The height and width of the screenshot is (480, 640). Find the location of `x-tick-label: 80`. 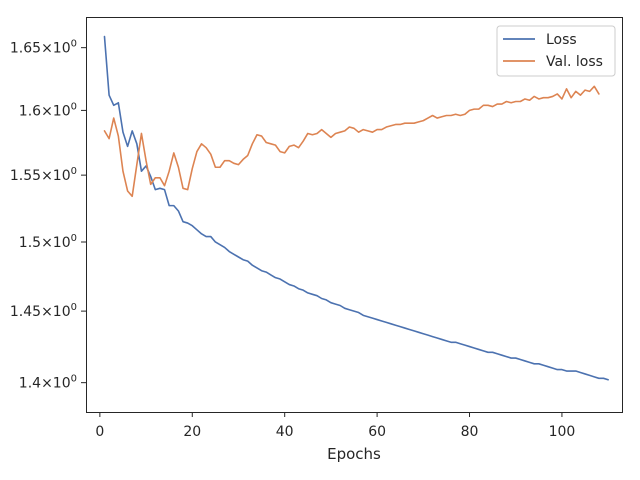

x-tick-label: 80 is located at coordinates (470, 432).